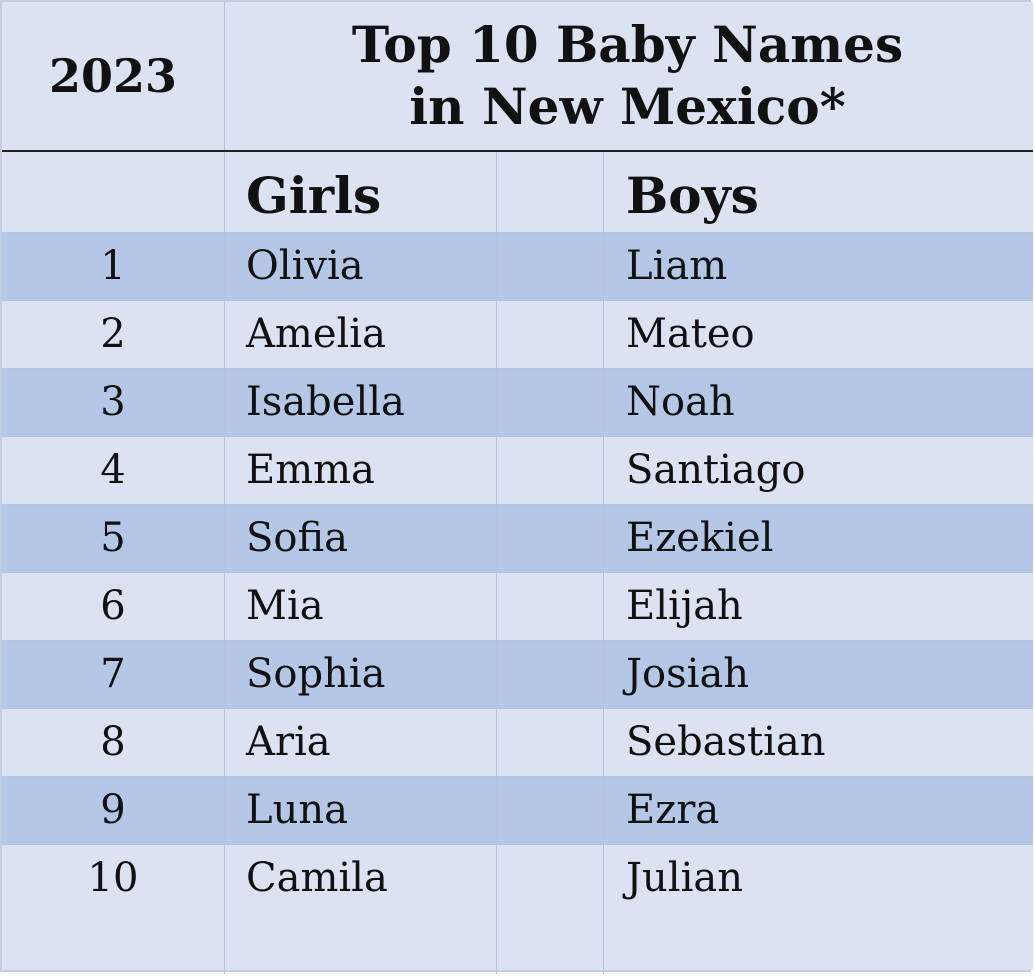  I want to click on boy-name-cell: Noah, so click(680, 402).